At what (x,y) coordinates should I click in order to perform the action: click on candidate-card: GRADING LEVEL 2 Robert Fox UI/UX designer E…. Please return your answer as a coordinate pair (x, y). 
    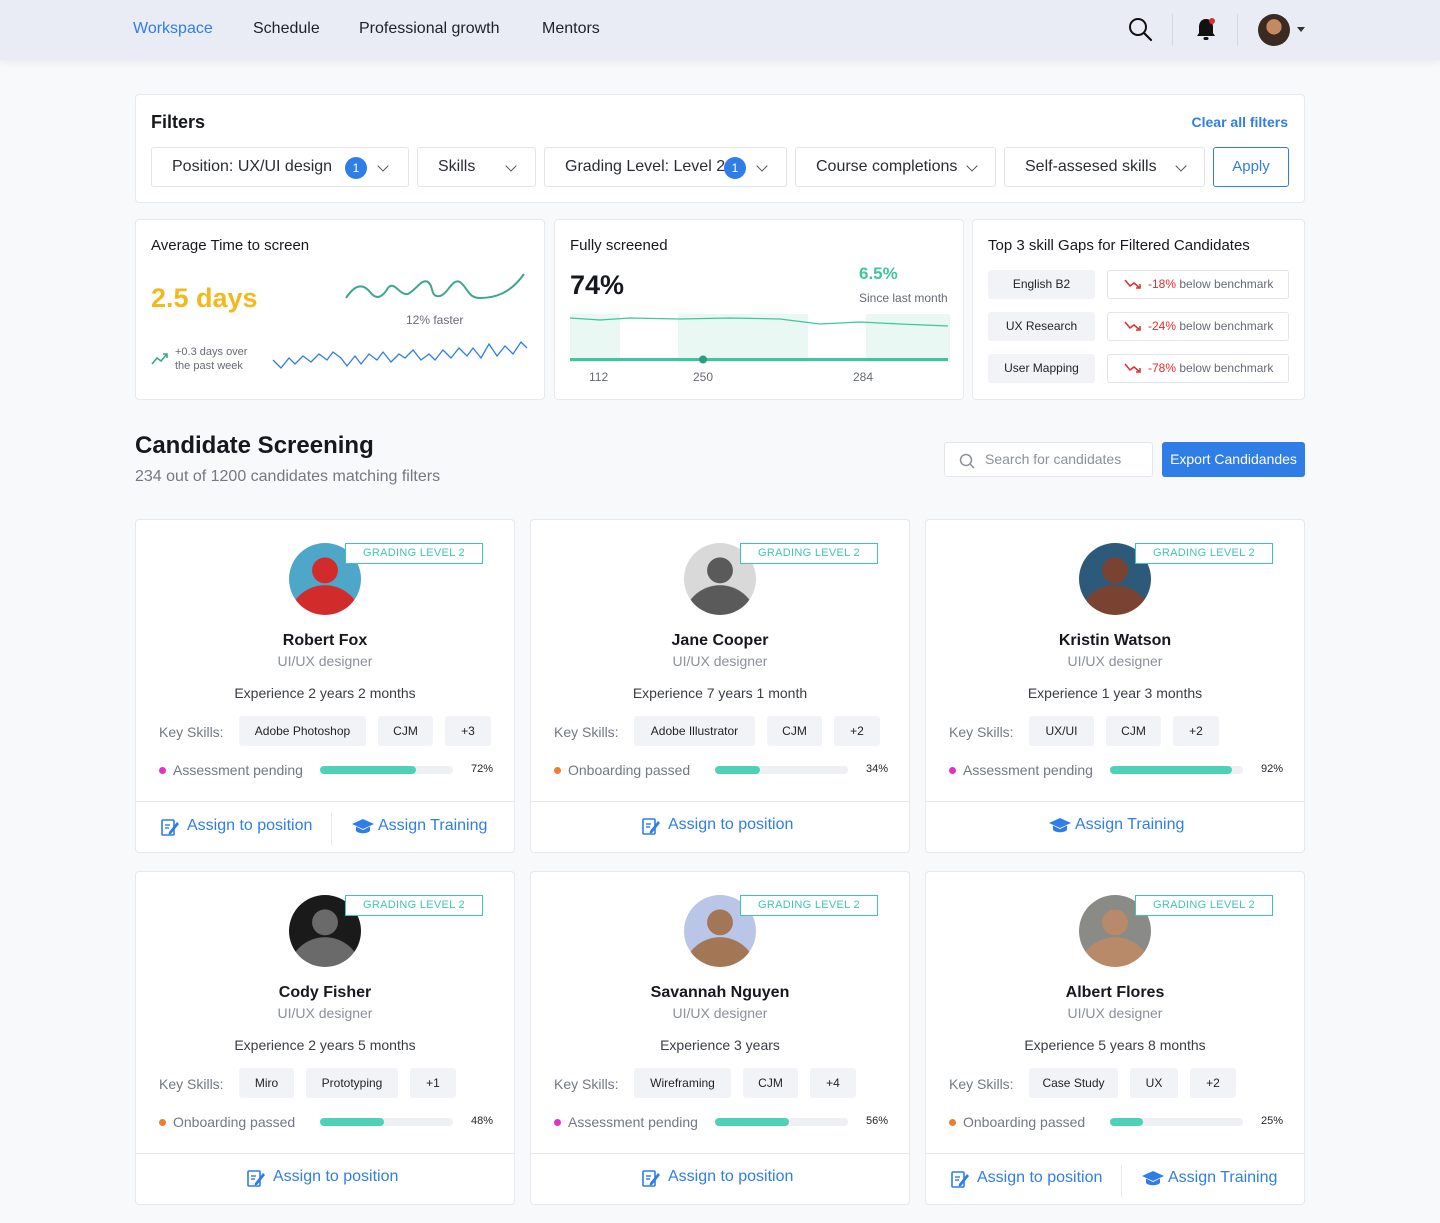
    Looking at the image, I should click on (325, 686).